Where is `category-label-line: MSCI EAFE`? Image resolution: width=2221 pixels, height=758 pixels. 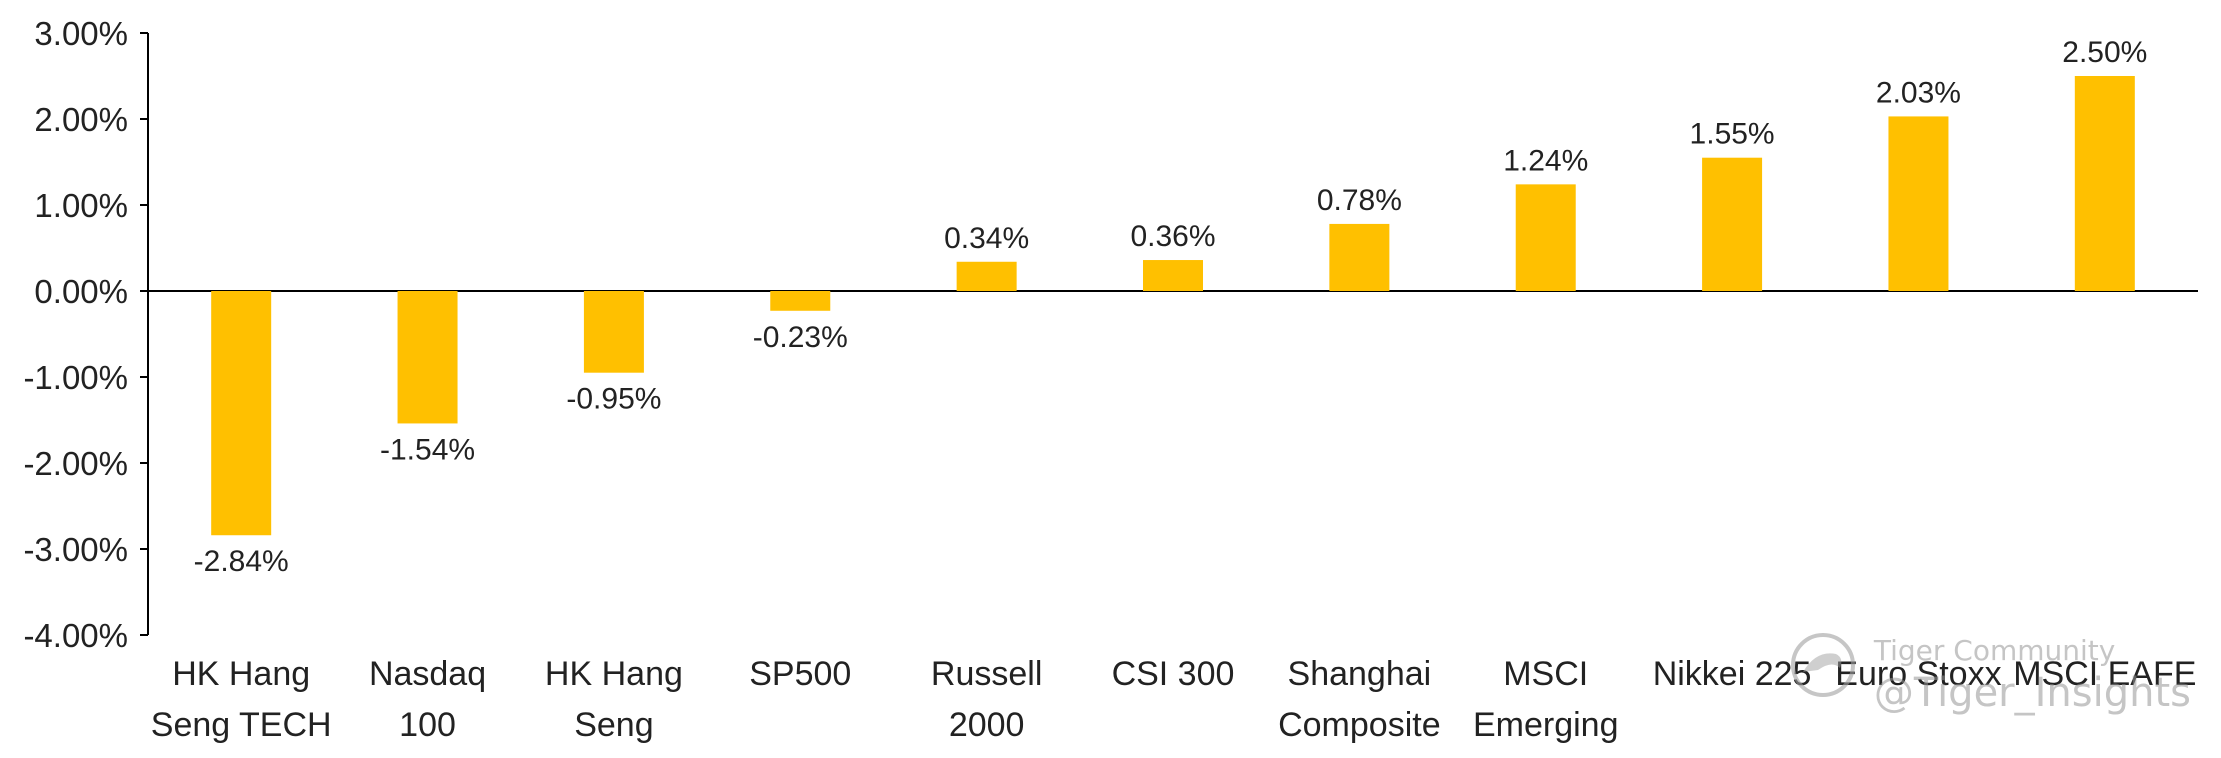 category-label-line: MSCI EAFE is located at coordinates (2104, 674).